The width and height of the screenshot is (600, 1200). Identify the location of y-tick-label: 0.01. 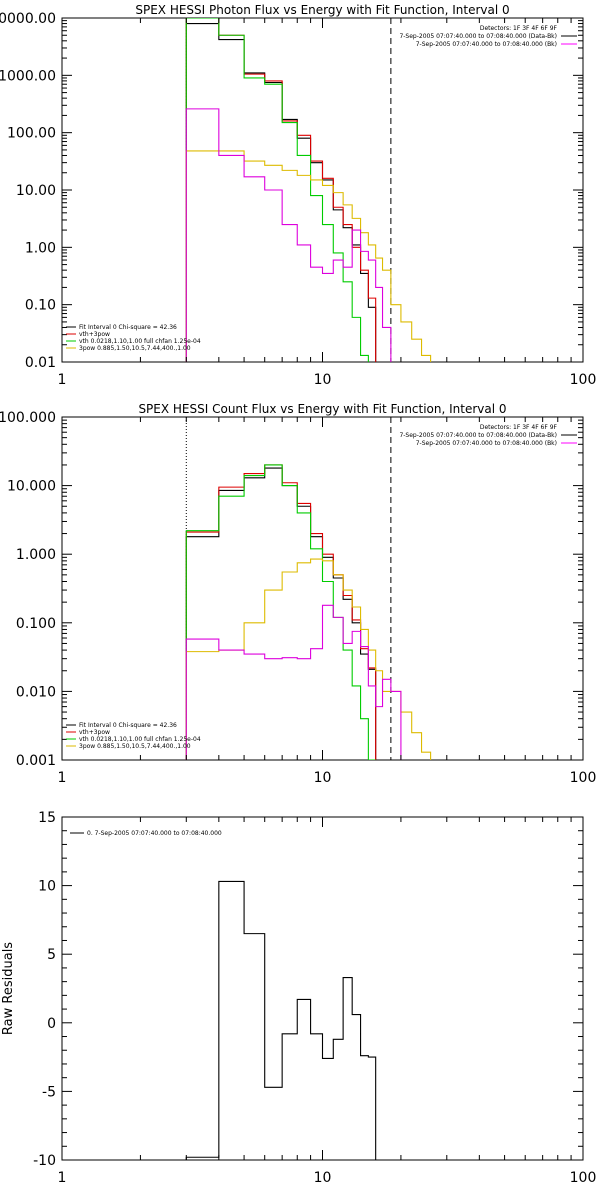
(40, 363).